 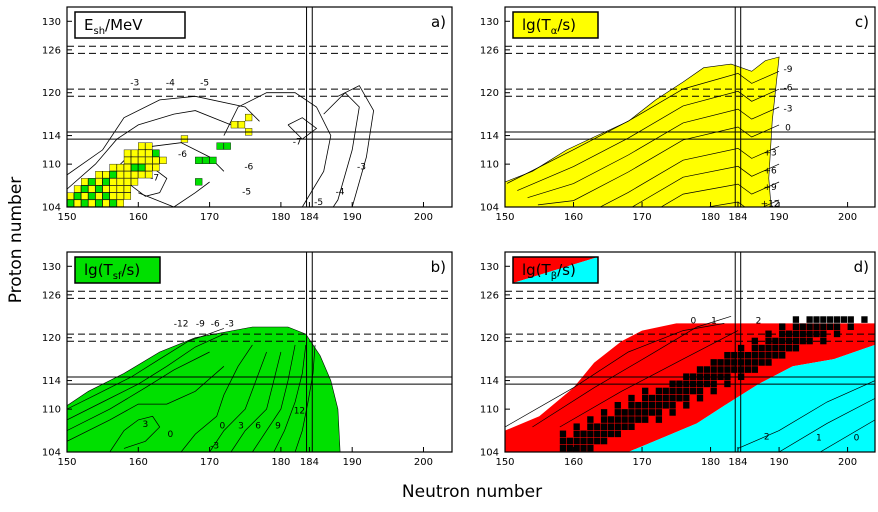 I want to click on contour-label: 3, so click(x=146, y=425).